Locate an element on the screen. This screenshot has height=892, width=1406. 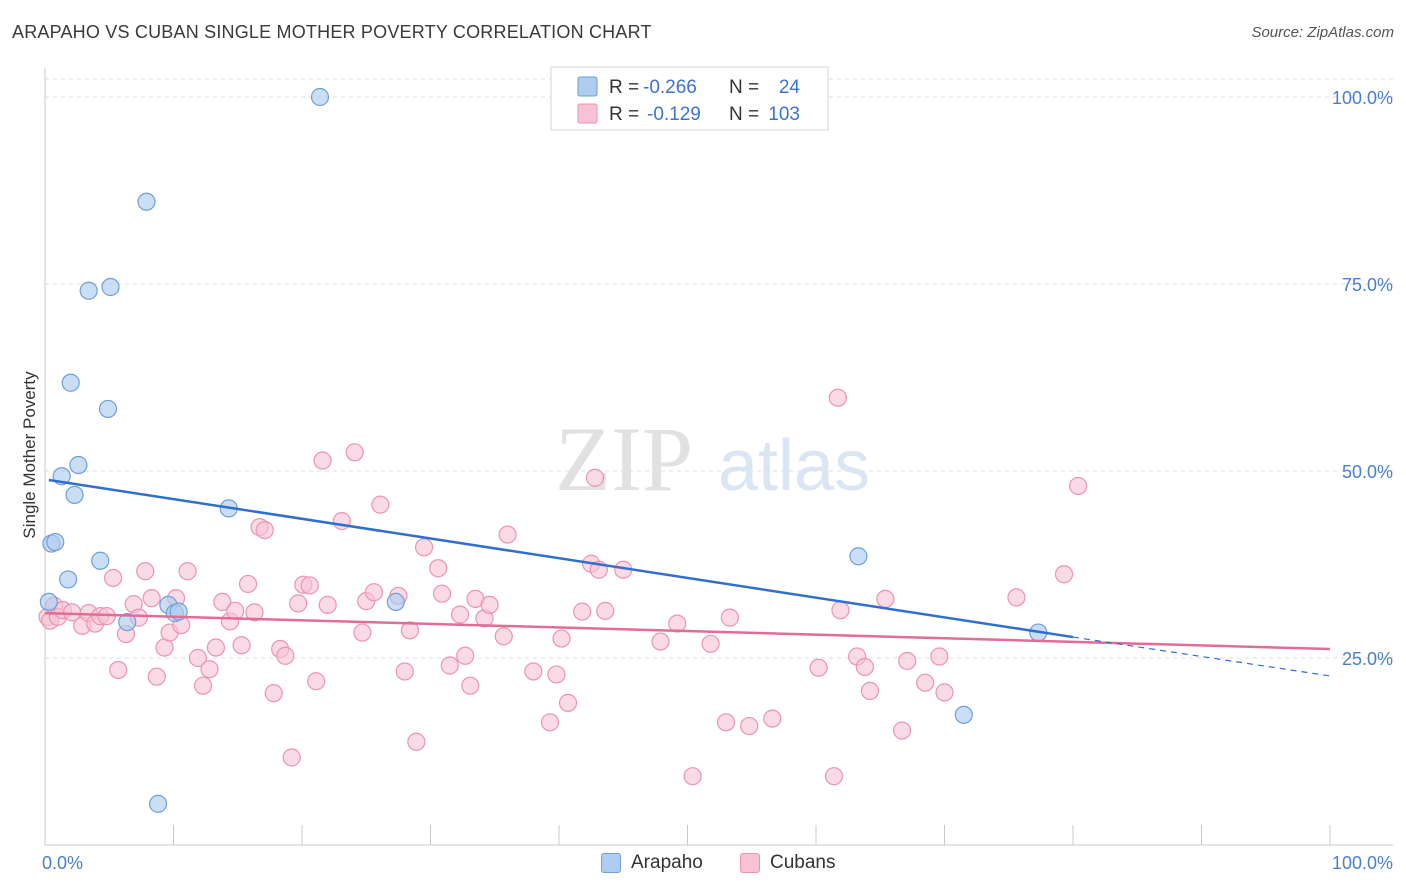
legend-r-label-arapaho: R = is located at coordinates (624, 87).